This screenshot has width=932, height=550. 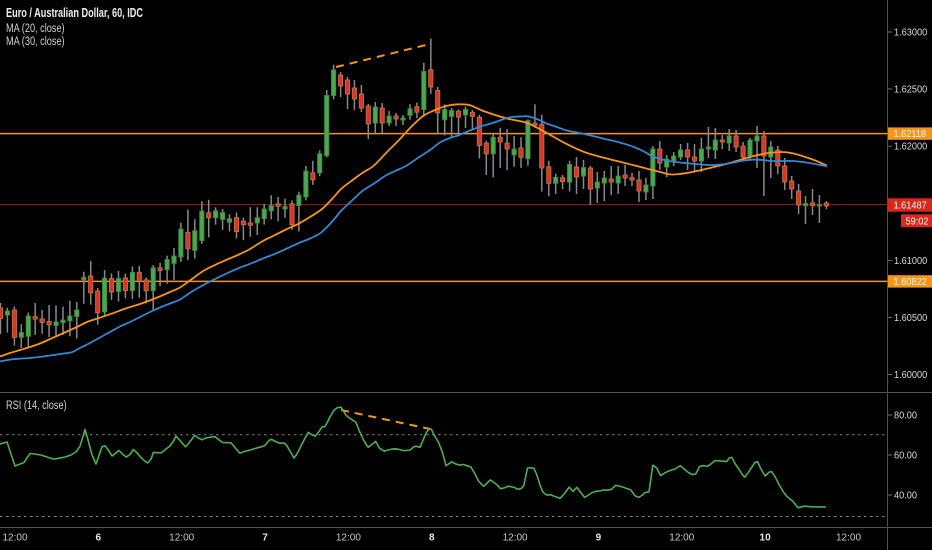 What do you see at coordinates (910, 89) in the screenshot?
I see `svg-text: 1.62500` at bounding box center [910, 89].